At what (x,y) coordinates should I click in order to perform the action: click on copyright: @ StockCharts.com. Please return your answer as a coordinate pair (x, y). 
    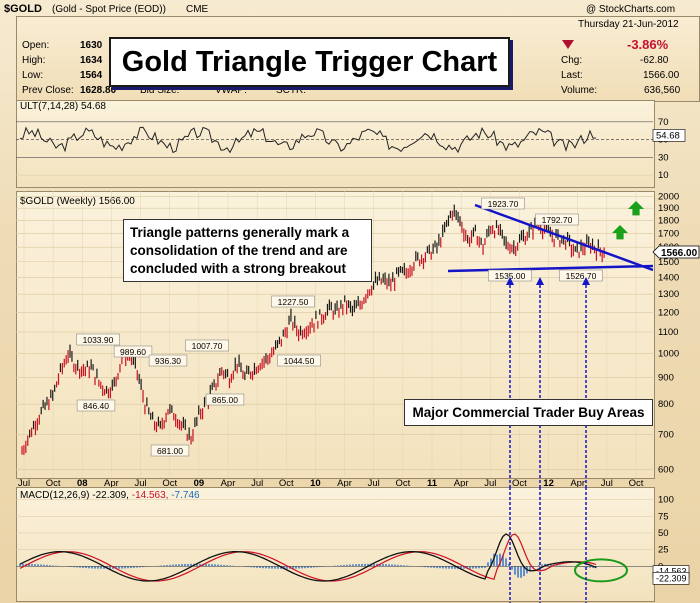
    Looking at the image, I should click on (631, 9).